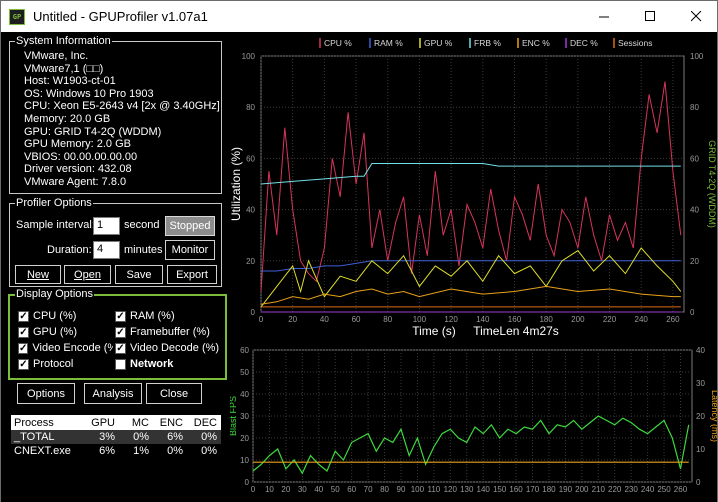  I want to click on sample-interval-label: Sample interval:, so click(55, 225).